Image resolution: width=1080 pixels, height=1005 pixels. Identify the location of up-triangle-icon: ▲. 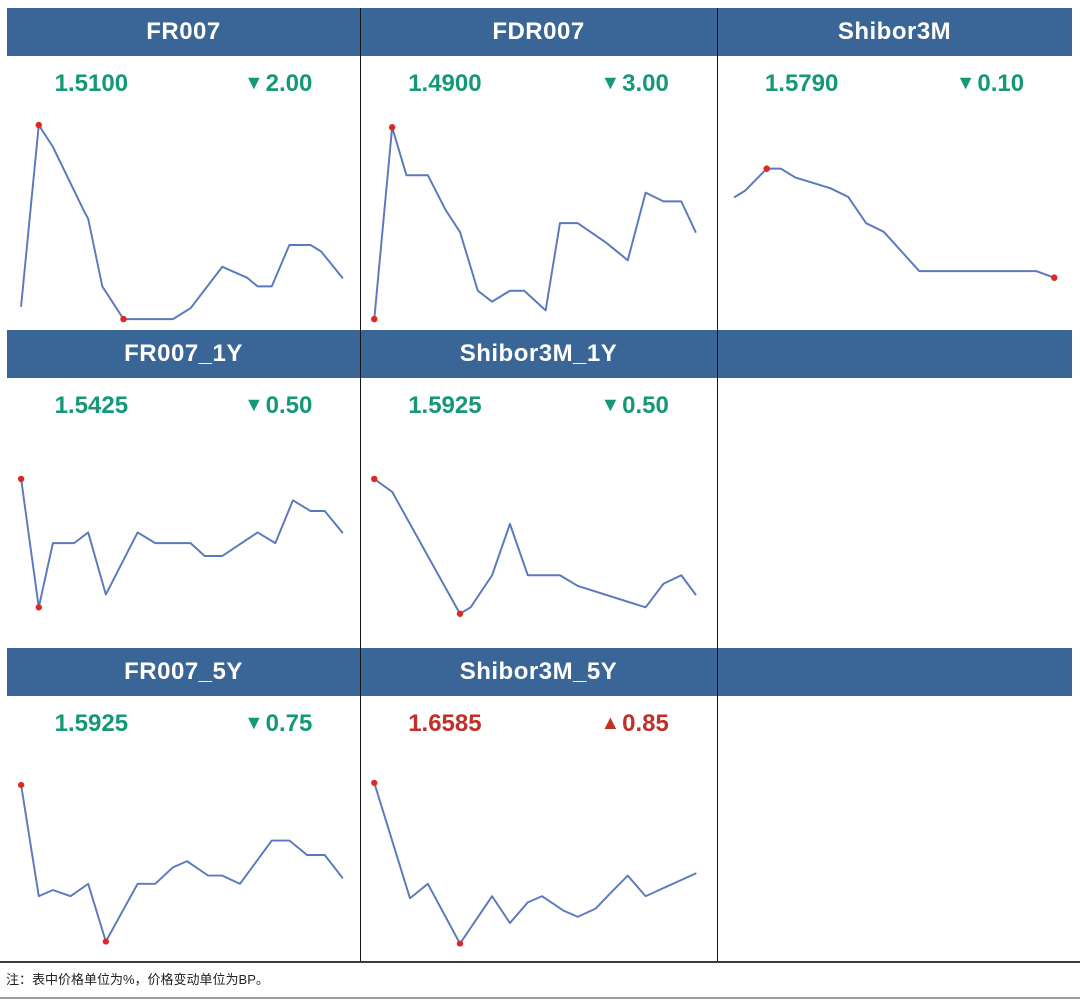
(610, 722).